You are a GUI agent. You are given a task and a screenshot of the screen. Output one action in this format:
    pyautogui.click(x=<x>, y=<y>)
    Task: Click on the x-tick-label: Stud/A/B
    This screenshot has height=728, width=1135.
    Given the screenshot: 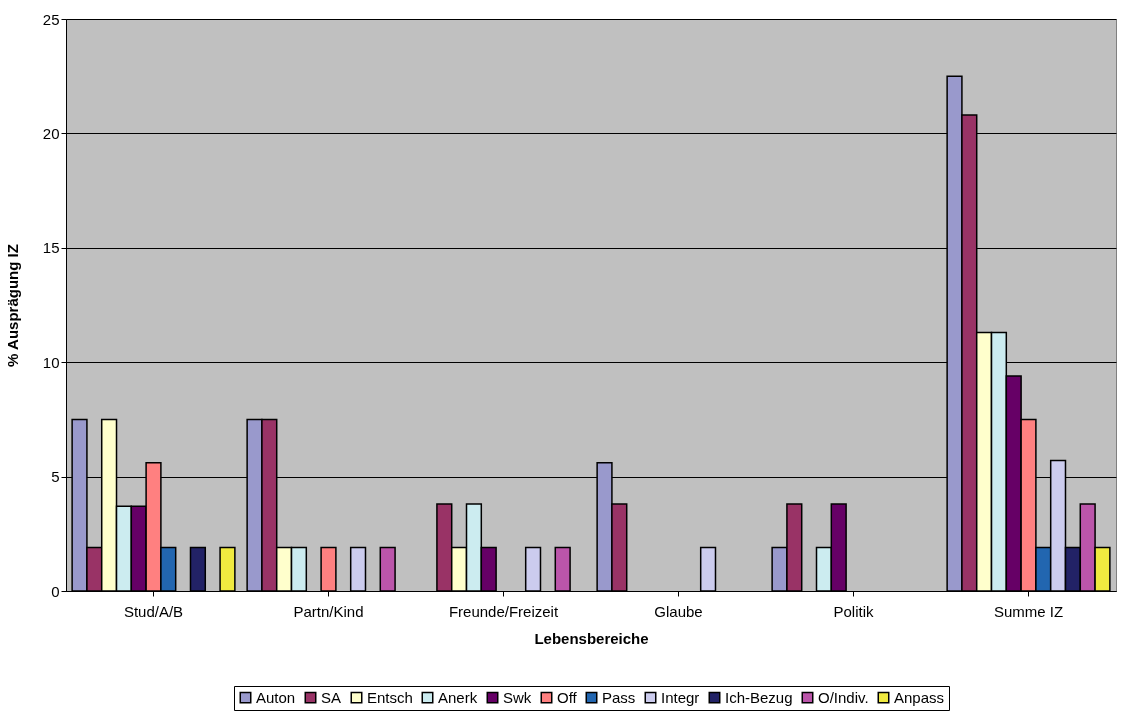 What is the action you would take?
    pyautogui.click(x=153, y=611)
    